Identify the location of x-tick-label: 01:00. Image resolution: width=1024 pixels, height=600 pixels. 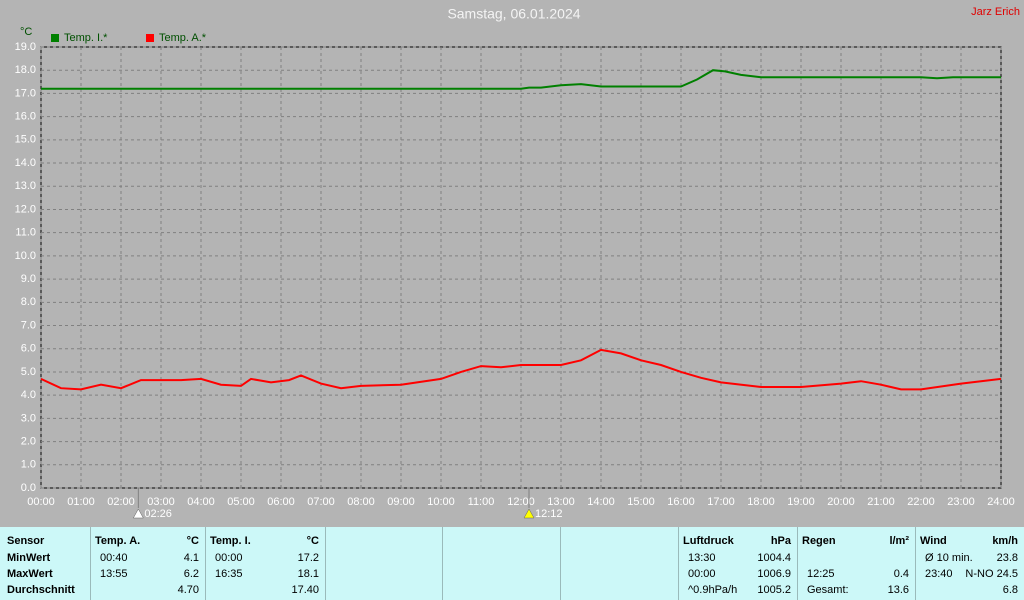
(81, 502).